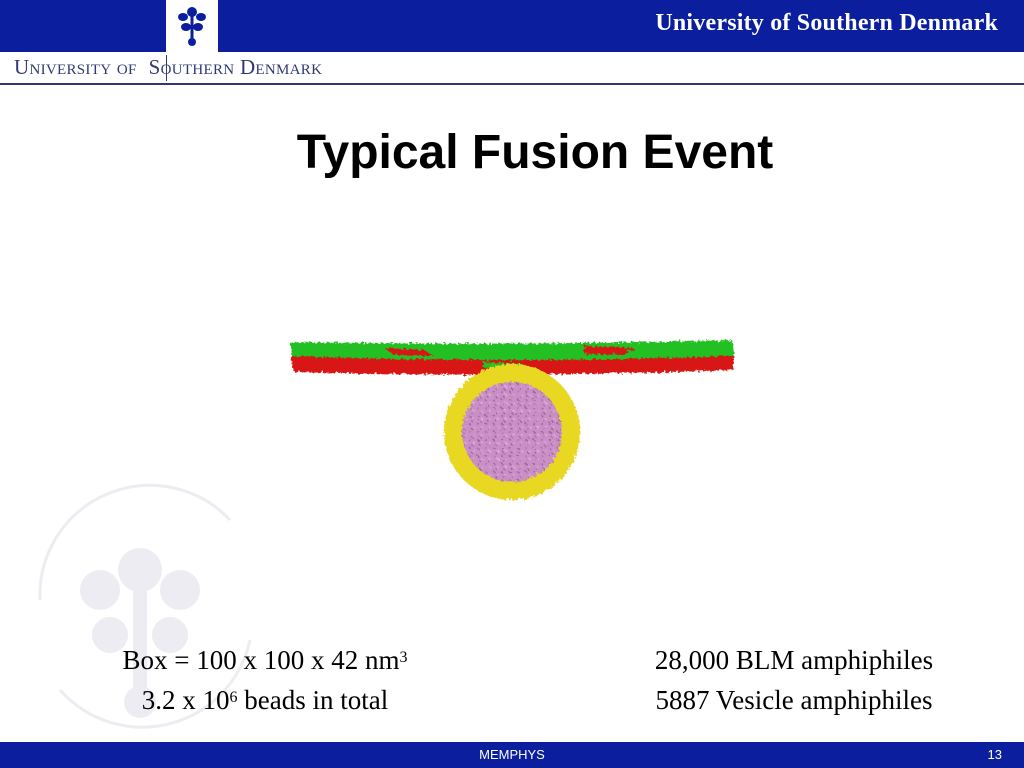  Describe the element at coordinates (794, 700) in the screenshot. I see `vesicle-amphiphiles-line: 5887 Vesicle amphiphiles` at that location.